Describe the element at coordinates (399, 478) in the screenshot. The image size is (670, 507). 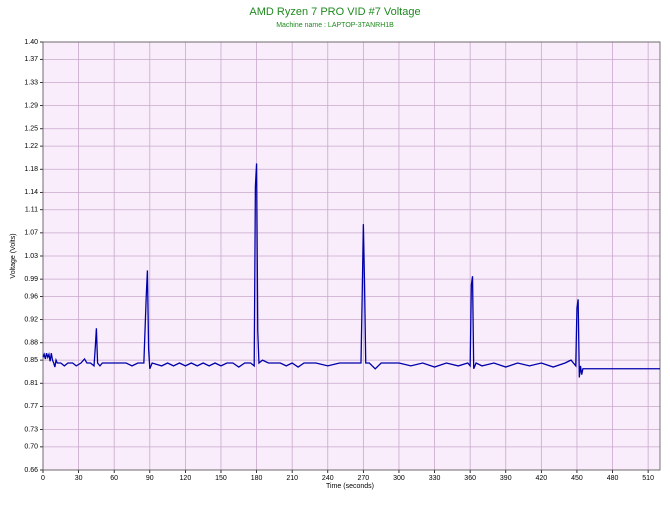
I see `x-tick-label: 300` at that location.